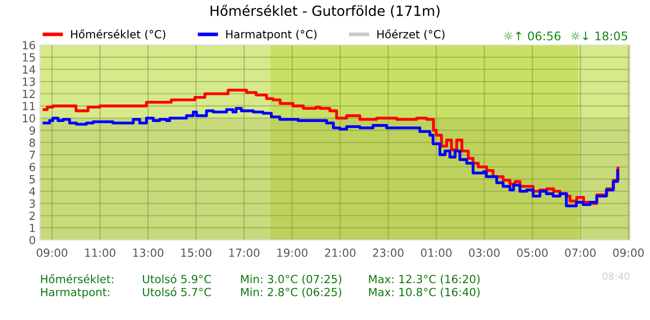 The height and width of the screenshot is (320, 650). I want to click on y-tick-label: 3, so click(32, 203).